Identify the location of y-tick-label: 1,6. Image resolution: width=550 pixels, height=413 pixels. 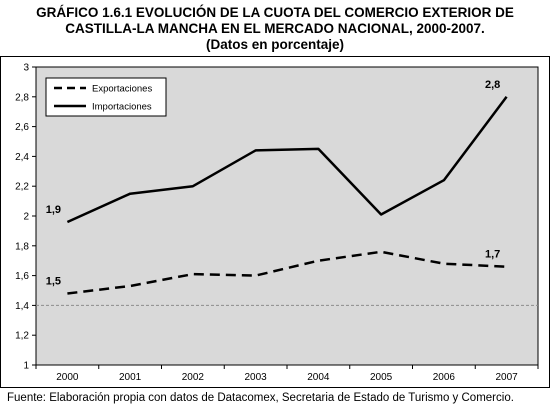
(22, 276).